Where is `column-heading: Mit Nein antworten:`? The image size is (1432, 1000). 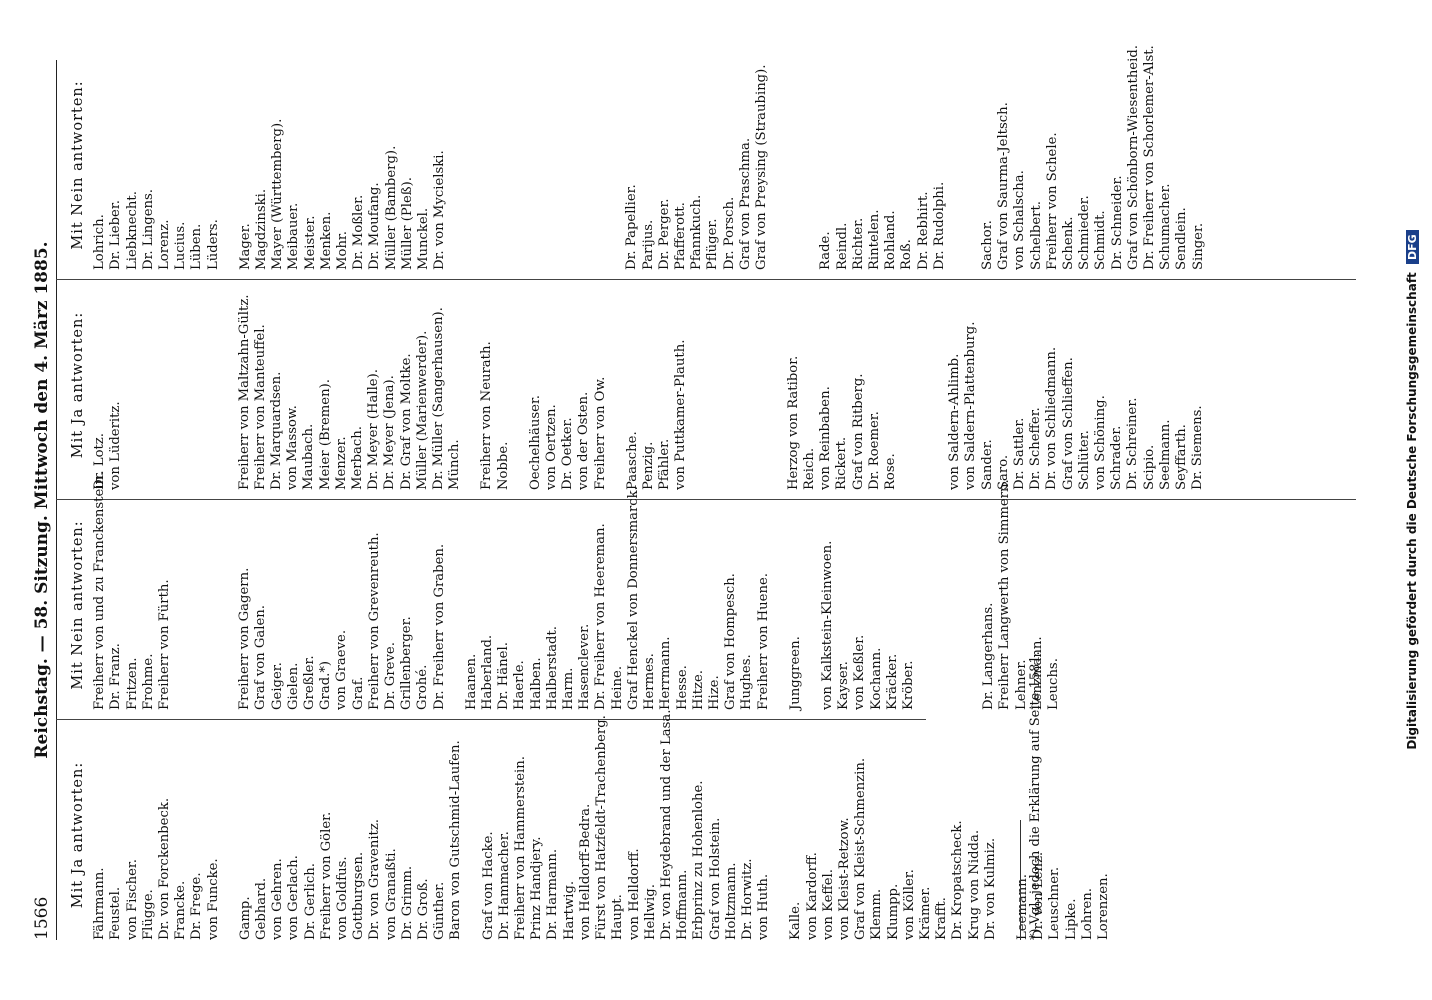 column-heading: Mit Nein antworten: is located at coordinates (78, 605).